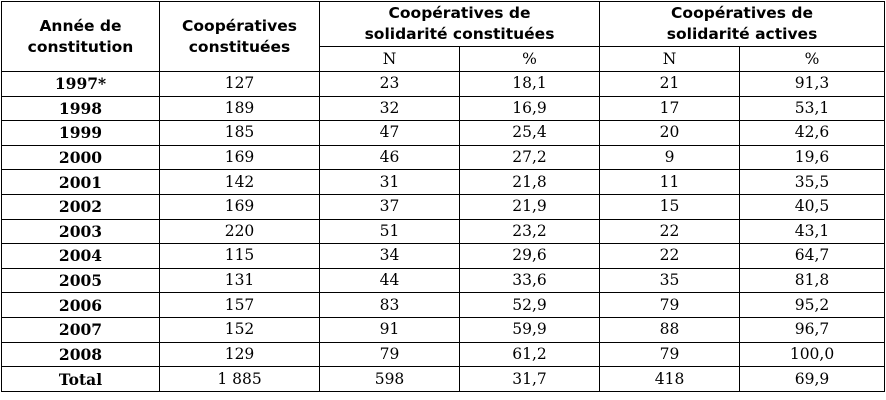  I want to click on cell-sa-n: 9, so click(670, 157).